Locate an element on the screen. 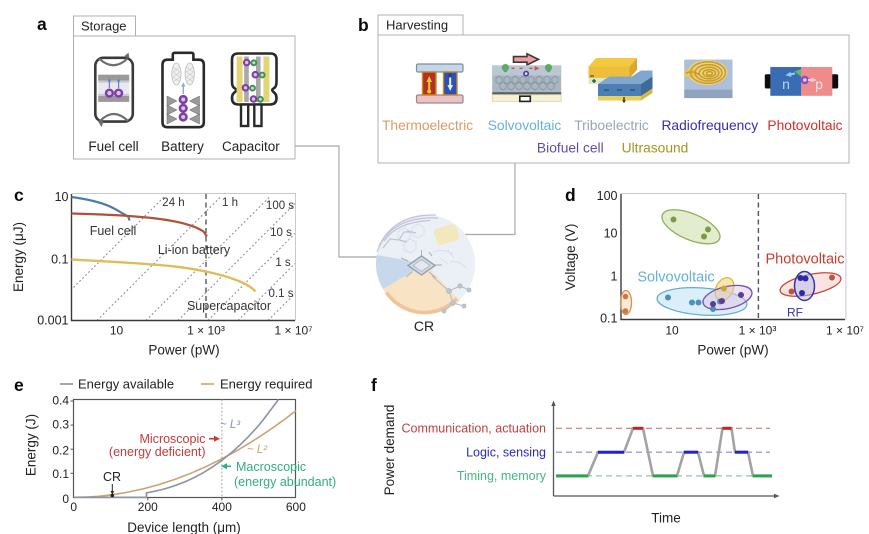  svg-text: ~ L² is located at coordinates (257, 450).